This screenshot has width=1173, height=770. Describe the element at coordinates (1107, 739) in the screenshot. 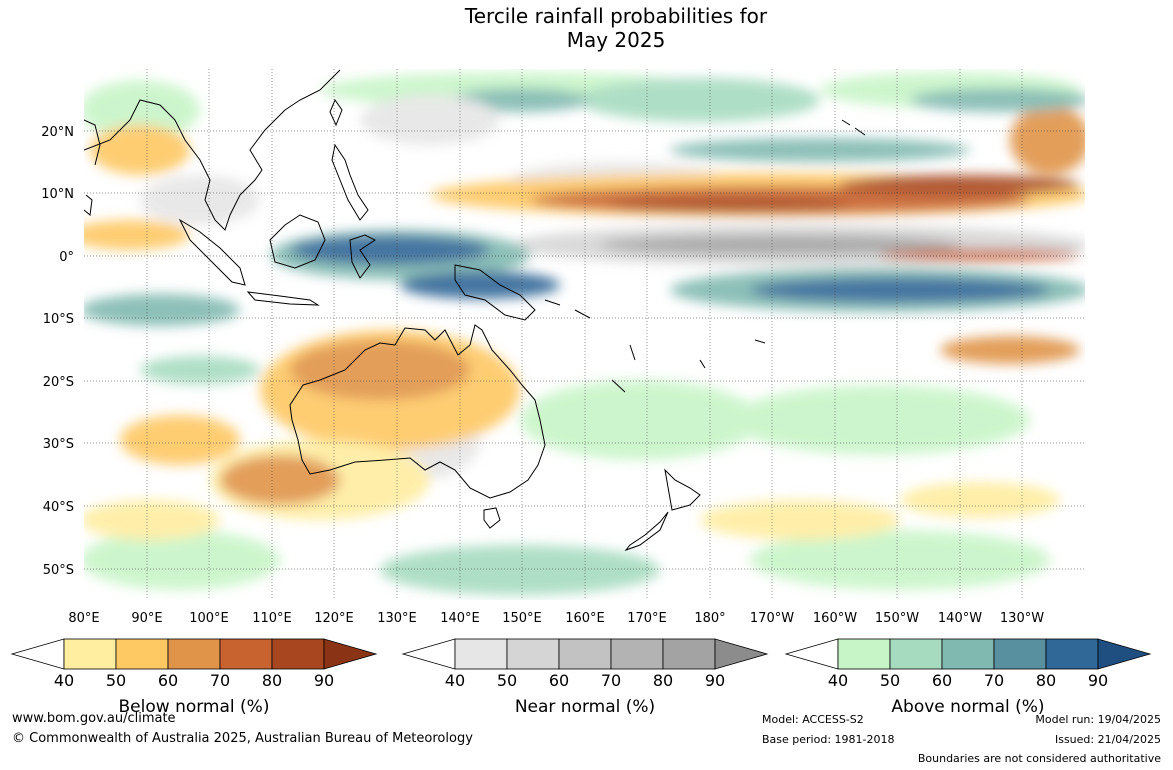

I see `issued-text: Issued: 21/04/2025` at that location.